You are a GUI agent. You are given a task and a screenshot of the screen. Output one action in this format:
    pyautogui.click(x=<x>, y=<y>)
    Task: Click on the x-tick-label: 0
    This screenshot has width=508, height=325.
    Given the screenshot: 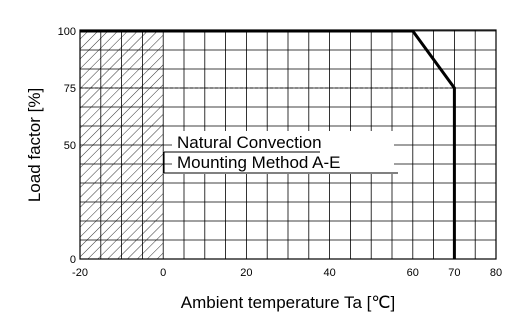 What is the action you would take?
    pyautogui.click(x=163, y=273)
    